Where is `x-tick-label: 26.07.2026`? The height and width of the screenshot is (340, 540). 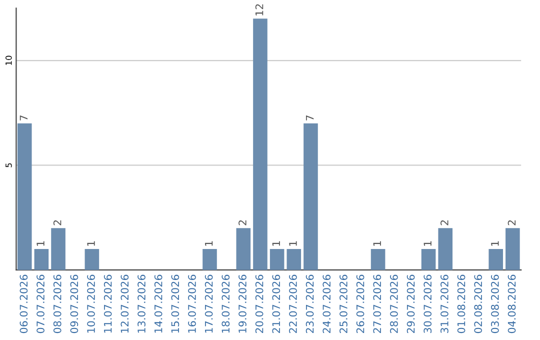 x-tick-label: 26.07.2026 is located at coordinates (360, 304).